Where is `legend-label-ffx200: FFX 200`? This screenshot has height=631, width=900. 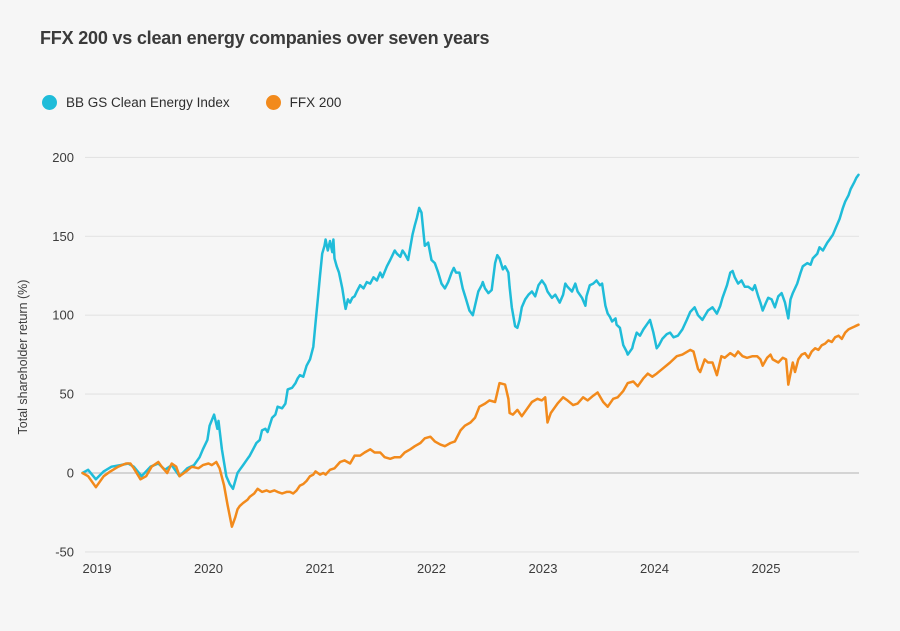
legend-label-ffx200: FFX 200 is located at coordinates (315, 102).